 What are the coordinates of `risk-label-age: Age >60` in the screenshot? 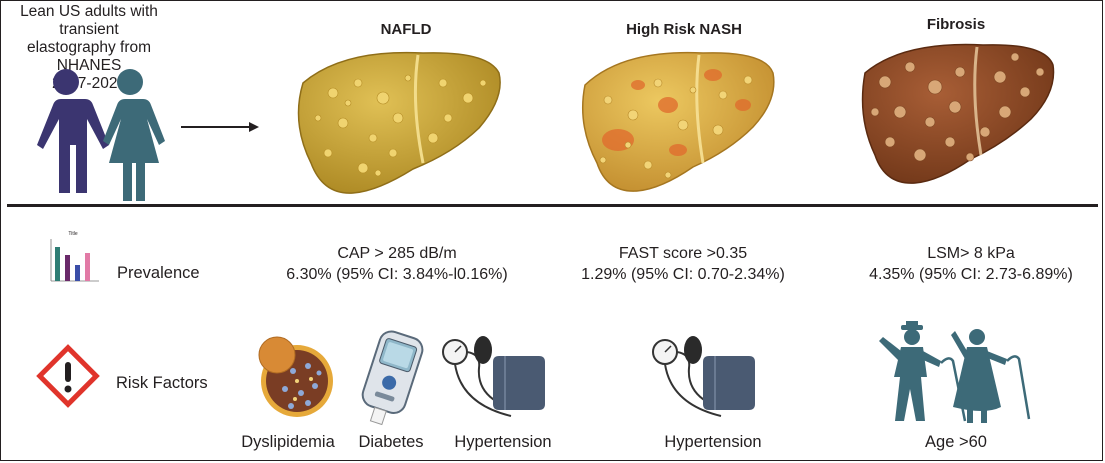 It's located at (956, 442).